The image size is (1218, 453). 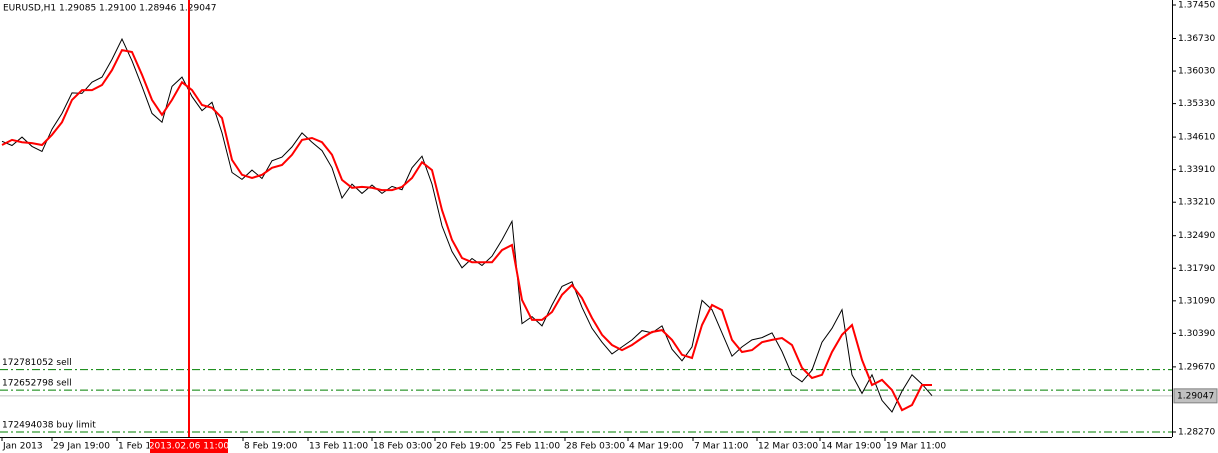 I want to click on y-tick-label: 1.33210, so click(x=1196, y=203).